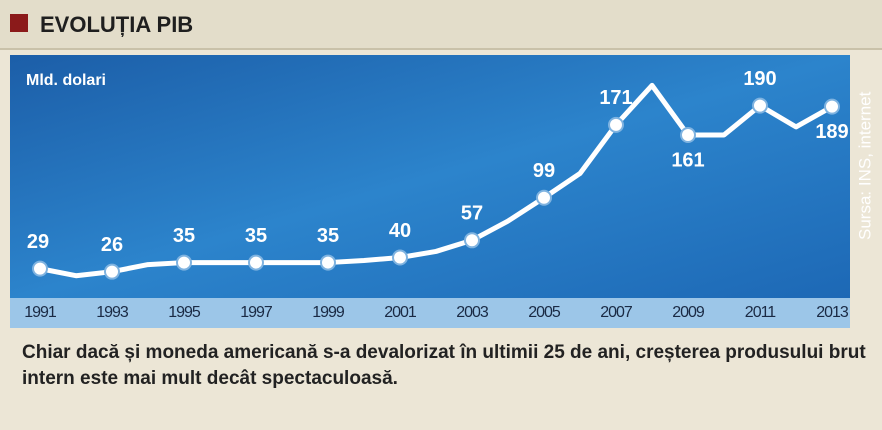  I want to click on x-tick-label: 1995, so click(184, 312).